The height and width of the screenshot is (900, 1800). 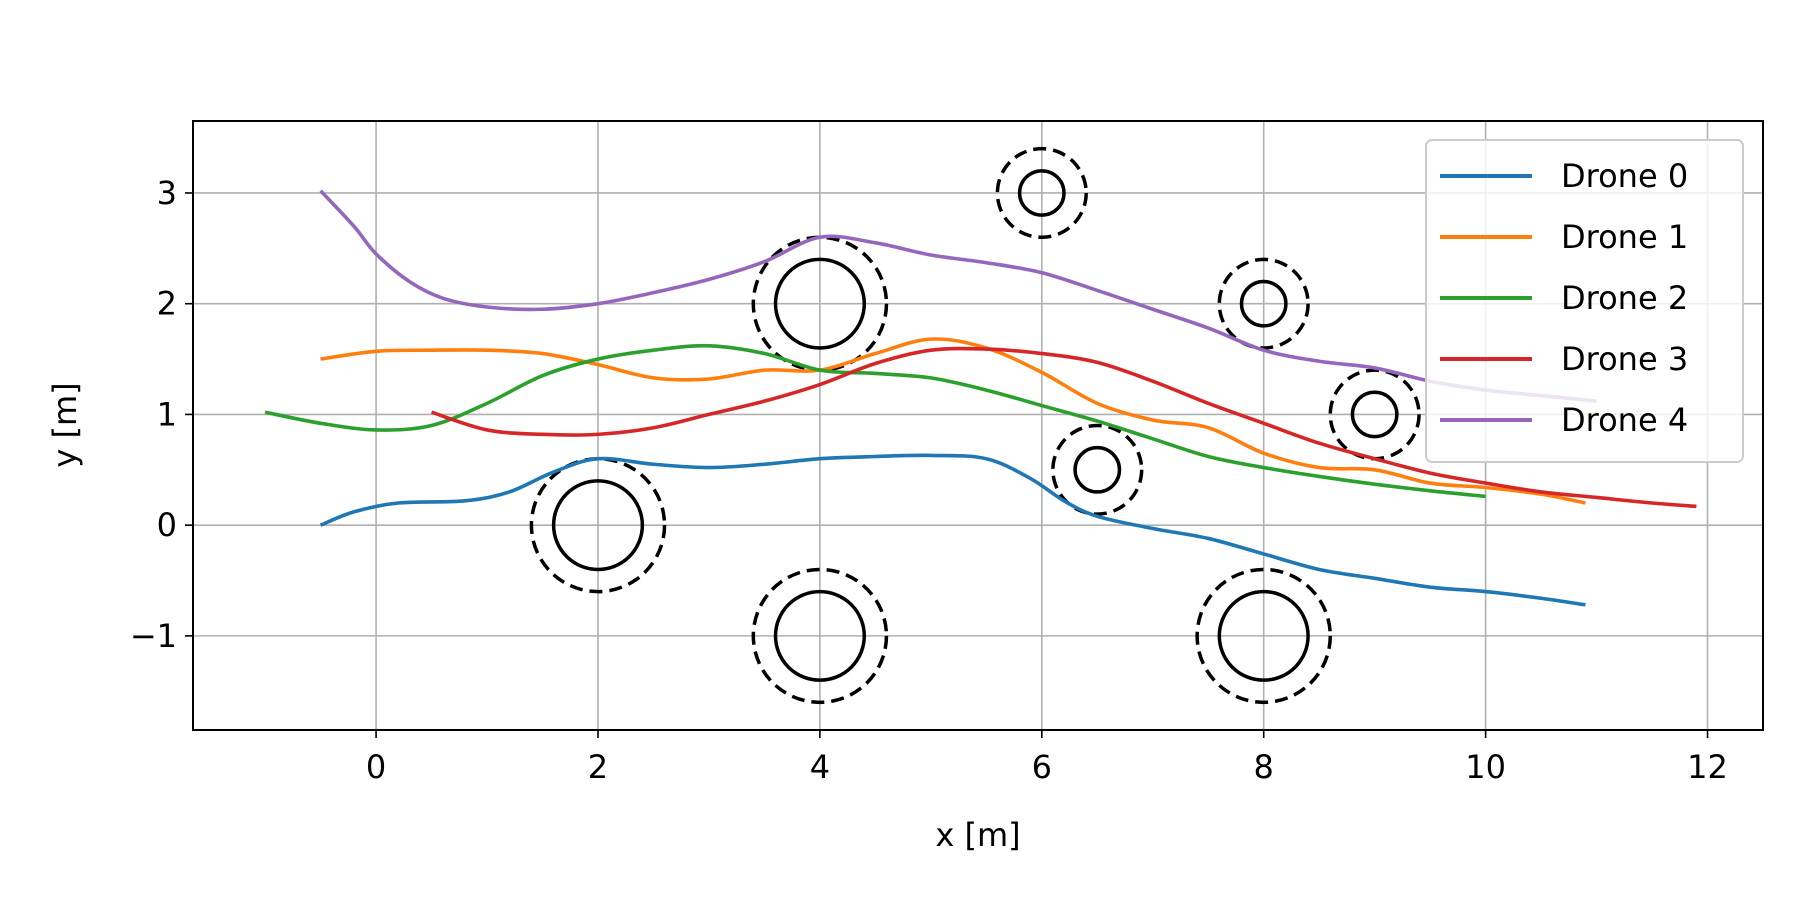 What do you see at coordinates (598, 767) in the screenshot?
I see `x-tick-label: 2` at bounding box center [598, 767].